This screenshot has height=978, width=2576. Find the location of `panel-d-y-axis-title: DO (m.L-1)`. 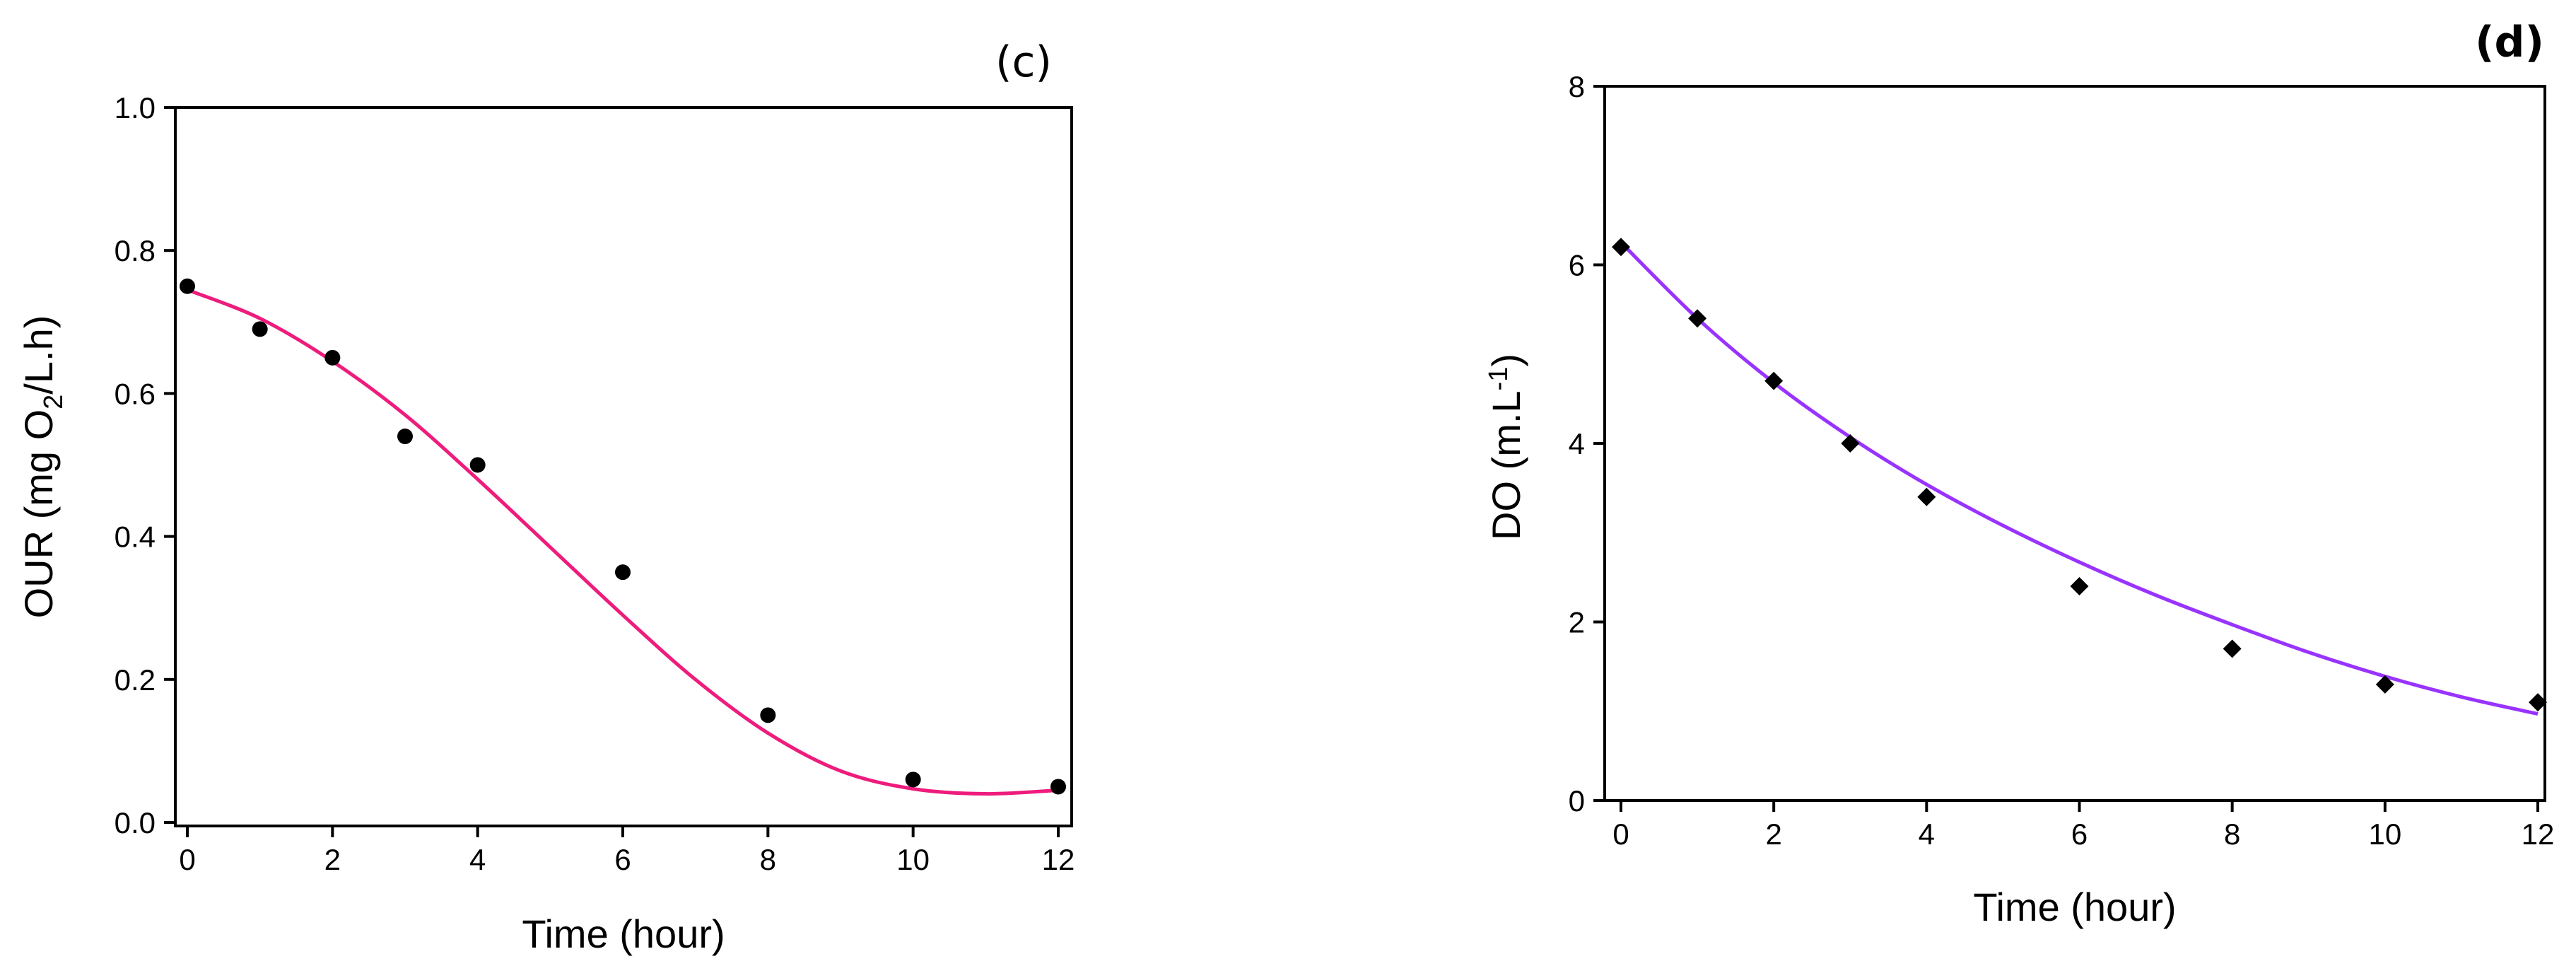

panel-d-y-axis-title: DO (m.L-1) is located at coordinates (1506, 447).